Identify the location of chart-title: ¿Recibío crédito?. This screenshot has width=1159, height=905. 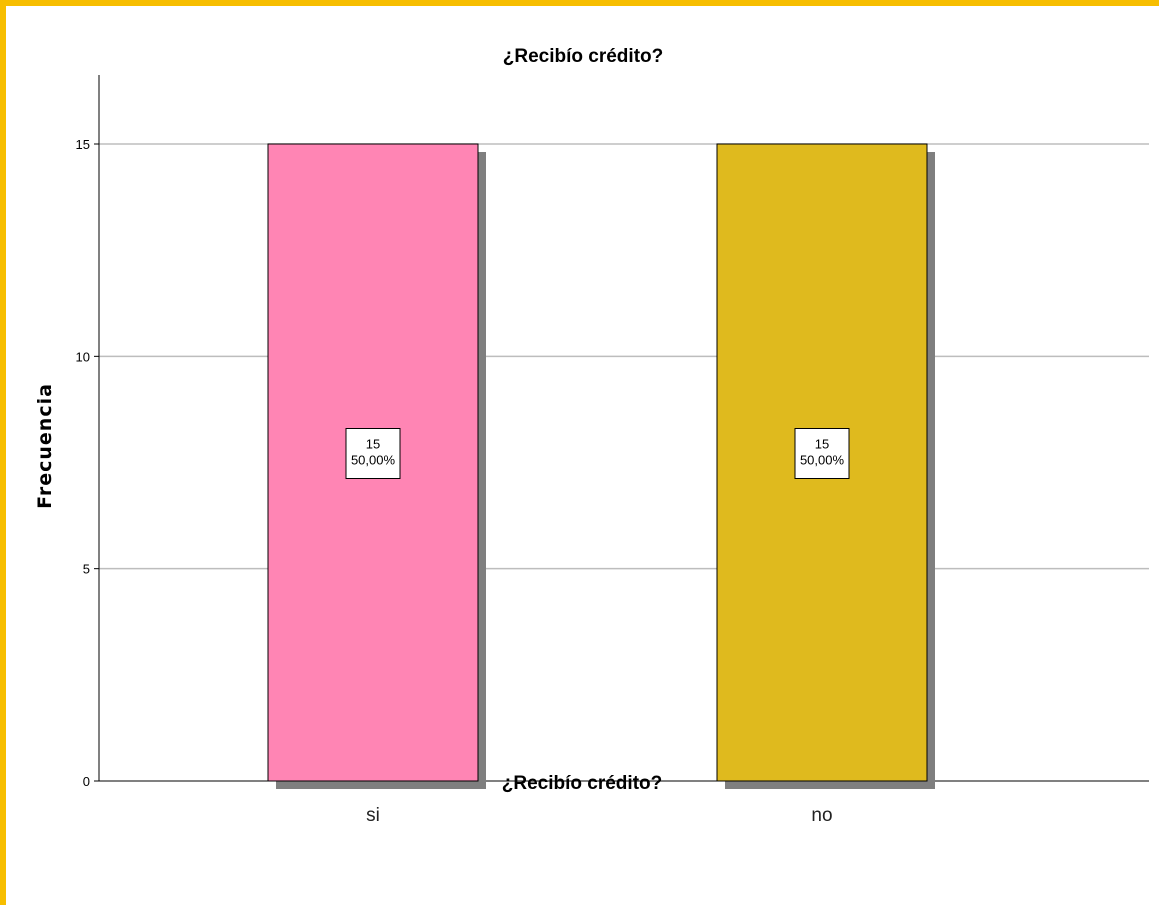
(583, 56).